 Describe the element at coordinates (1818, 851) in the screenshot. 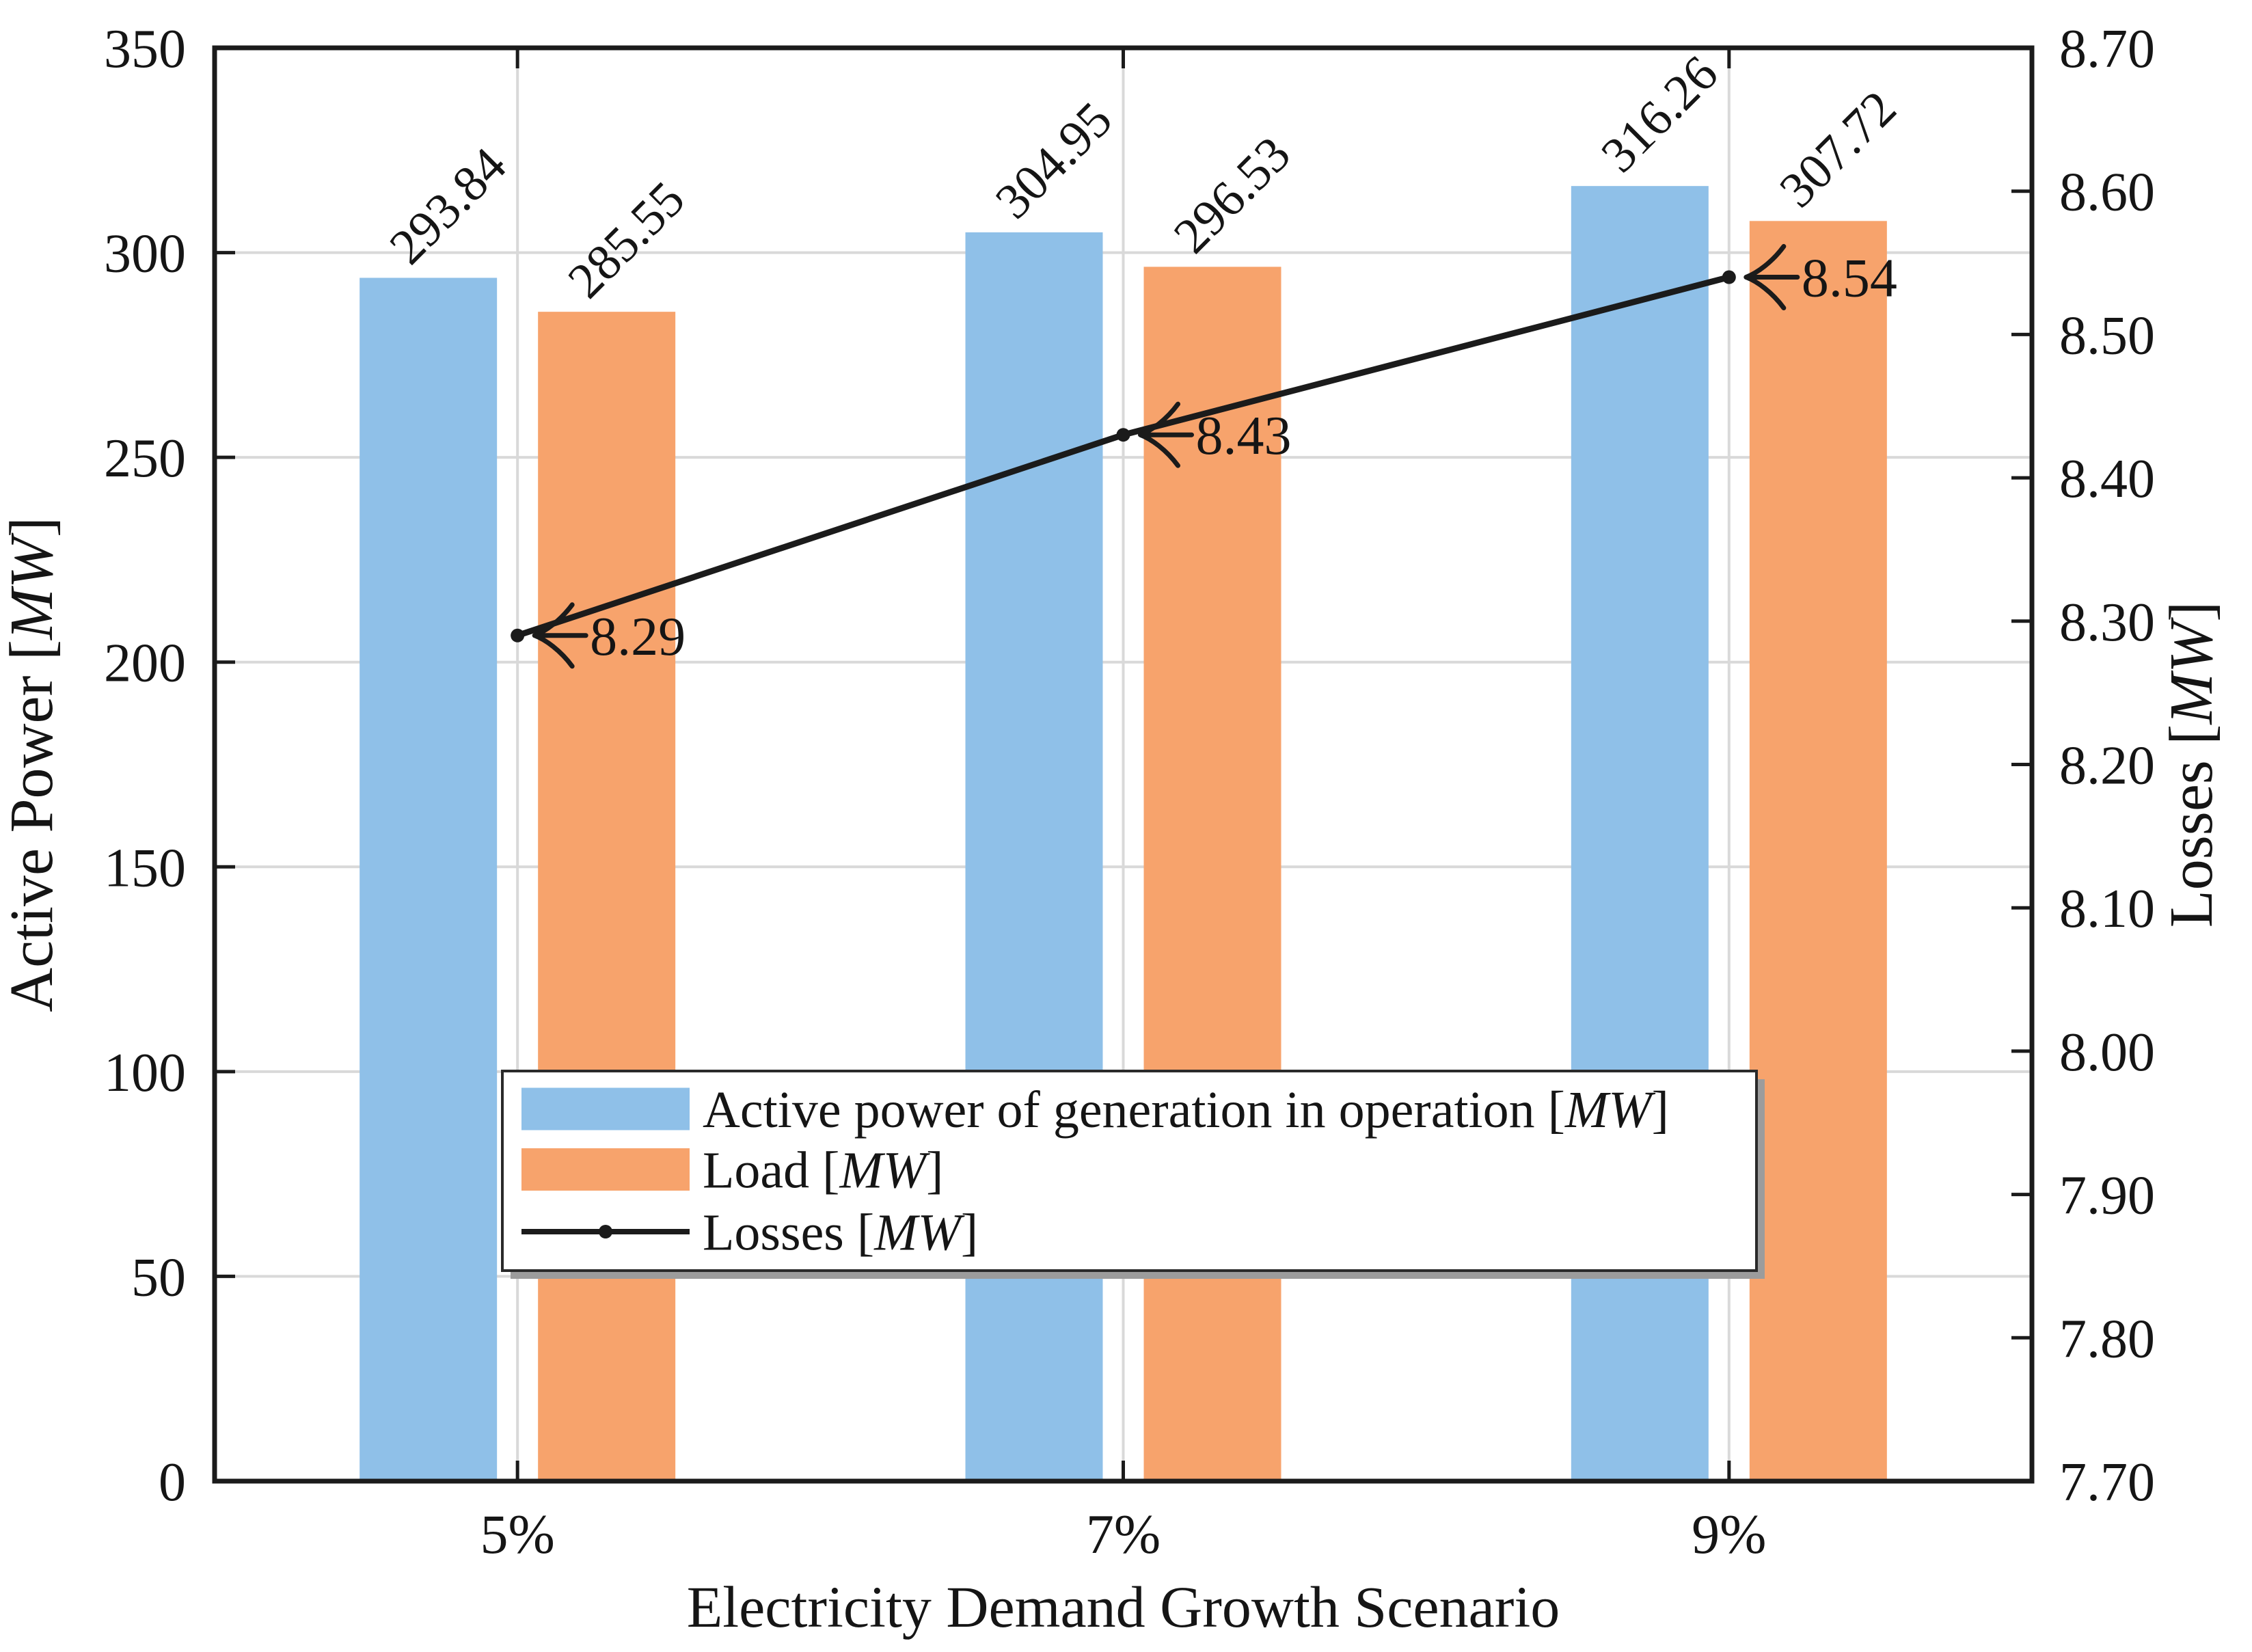

I see `bar-load-9%` at that location.